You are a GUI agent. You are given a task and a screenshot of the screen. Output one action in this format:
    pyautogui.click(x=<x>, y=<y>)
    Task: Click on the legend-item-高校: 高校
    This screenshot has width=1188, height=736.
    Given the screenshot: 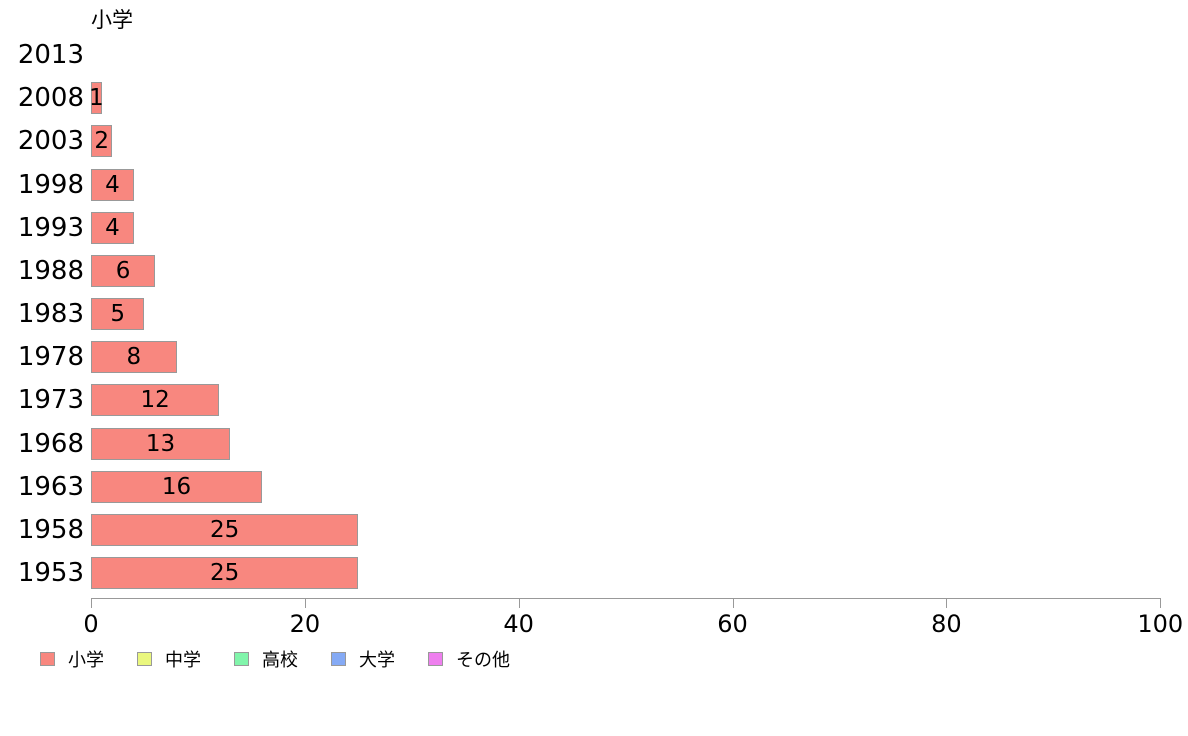 What is the action you would take?
    pyautogui.click(x=266, y=659)
    